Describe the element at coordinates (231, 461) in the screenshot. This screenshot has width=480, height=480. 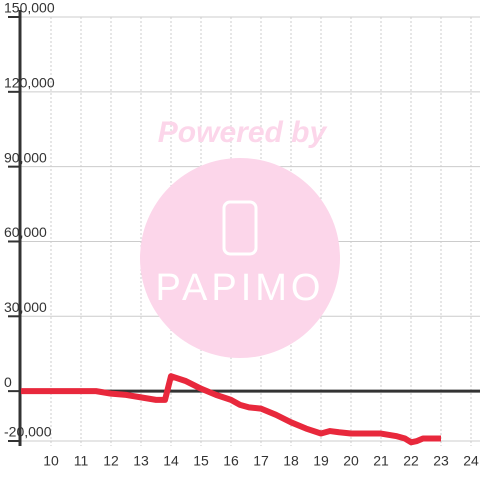
I see `x-tick-label: 16` at that location.